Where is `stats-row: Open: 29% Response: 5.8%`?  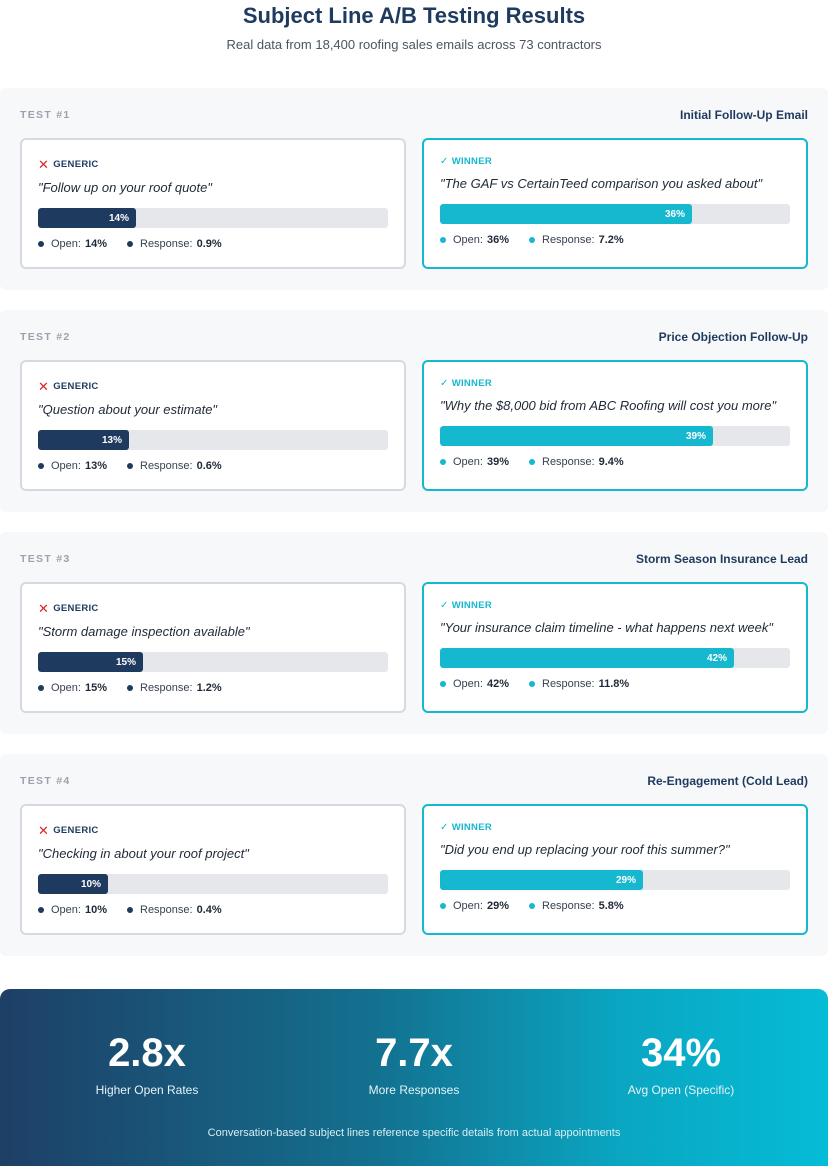 stats-row: Open: 29% Response: 5.8% is located at coordinates (532, 906).